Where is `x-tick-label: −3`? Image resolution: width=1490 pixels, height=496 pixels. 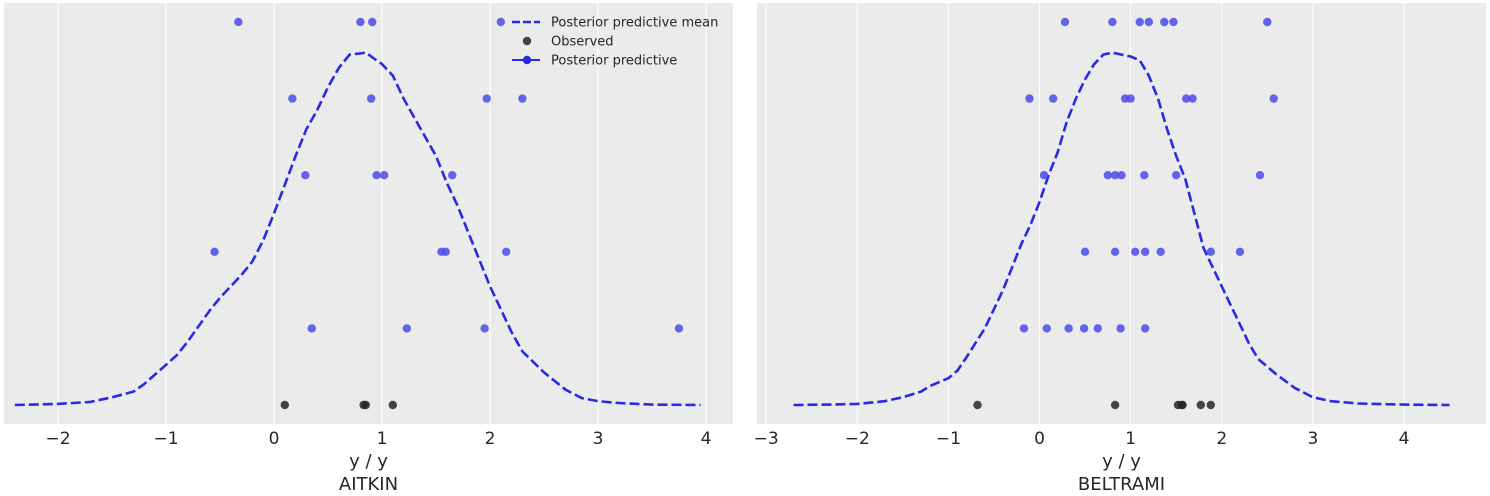 x-tick-label: −3 is located at coordinates (766, 439).